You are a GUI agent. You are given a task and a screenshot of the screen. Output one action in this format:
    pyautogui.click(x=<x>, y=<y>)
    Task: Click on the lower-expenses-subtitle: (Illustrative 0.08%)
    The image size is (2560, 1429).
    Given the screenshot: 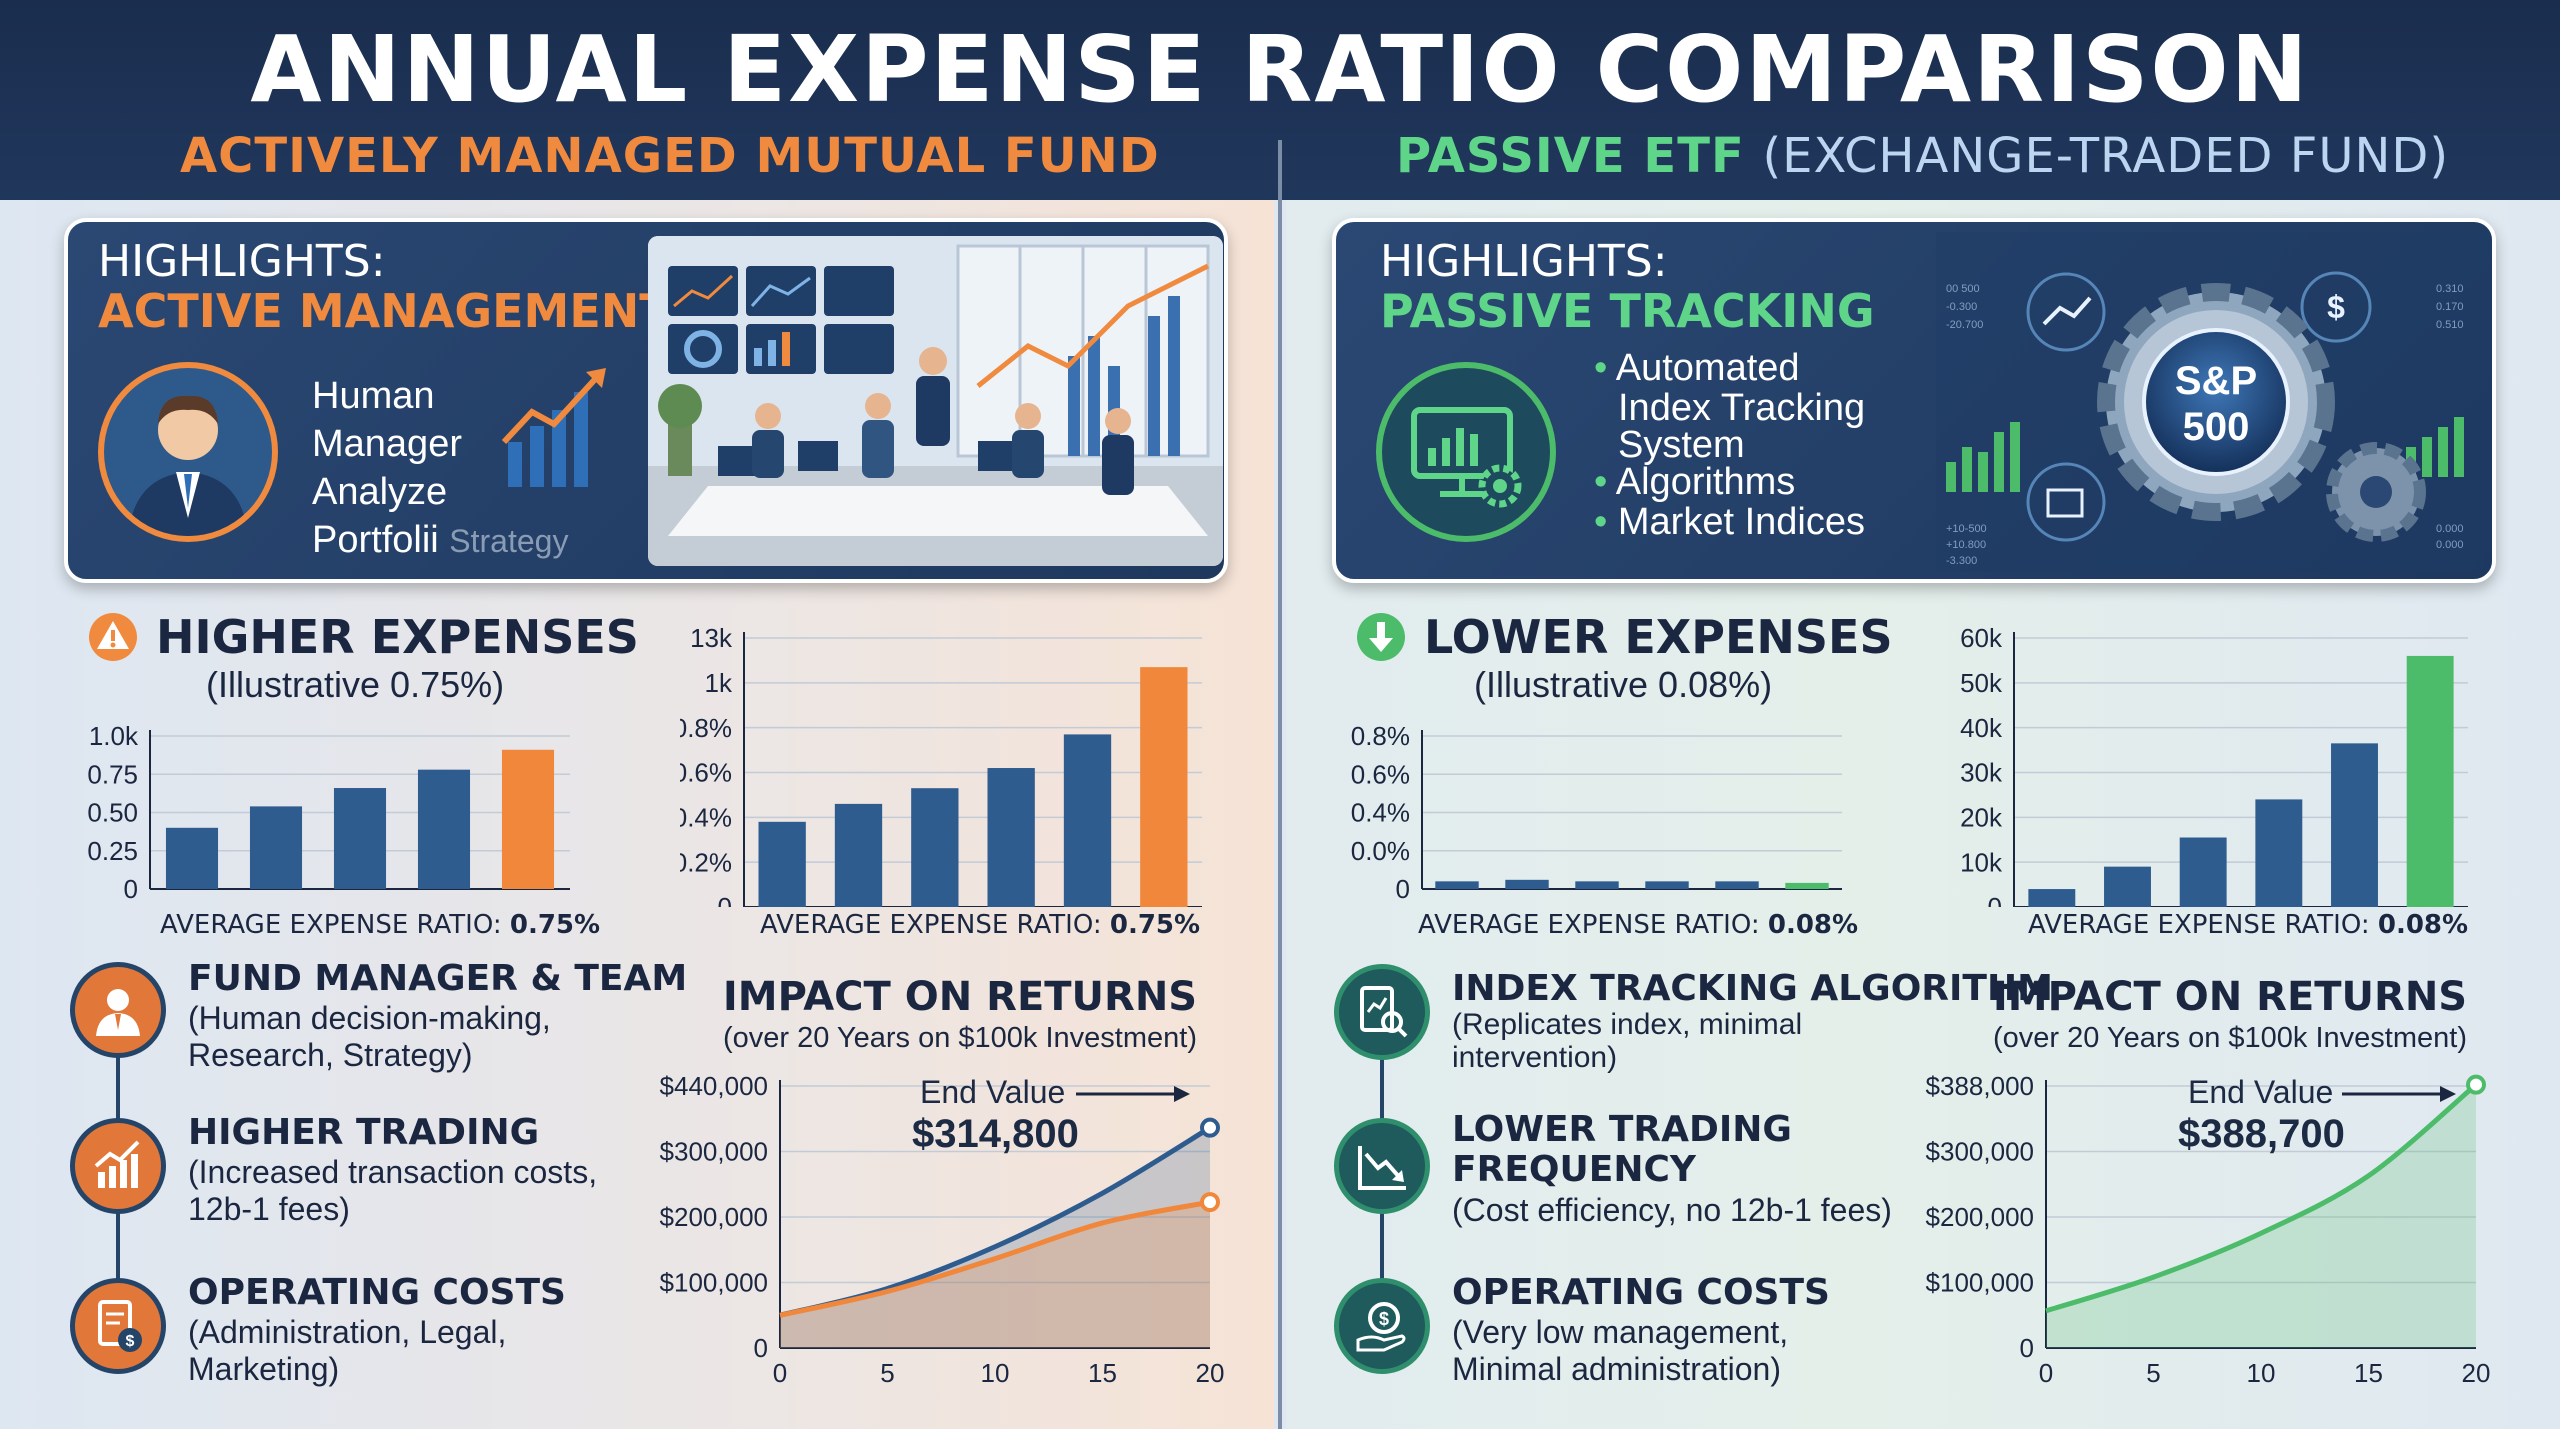 What is the action you would take?
    pyautogui.click(x=1623, y=684)
    